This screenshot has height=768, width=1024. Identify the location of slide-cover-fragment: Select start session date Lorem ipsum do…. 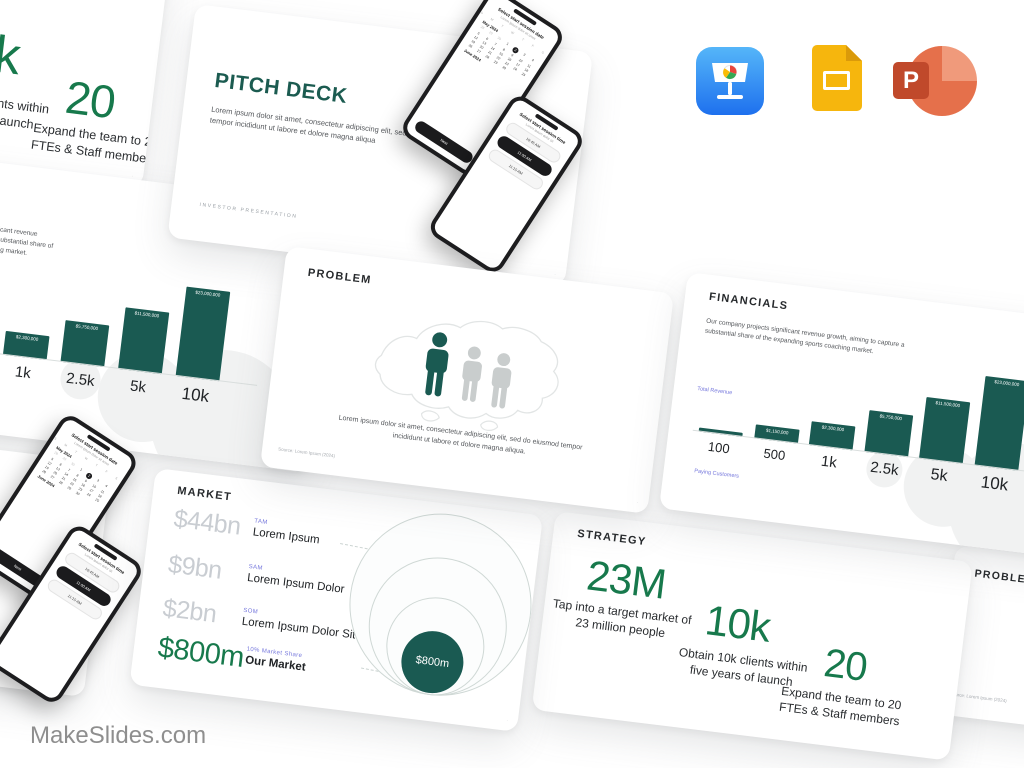
(73, 559).